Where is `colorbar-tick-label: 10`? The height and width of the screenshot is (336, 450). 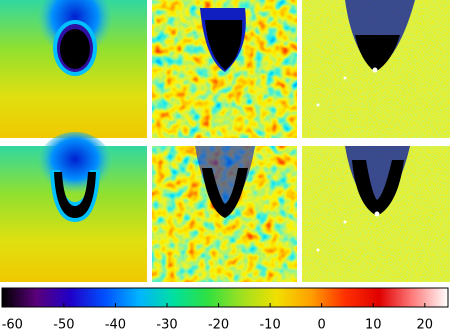 colorbar-tick-label: 10 is located at coordinates (373, 325).